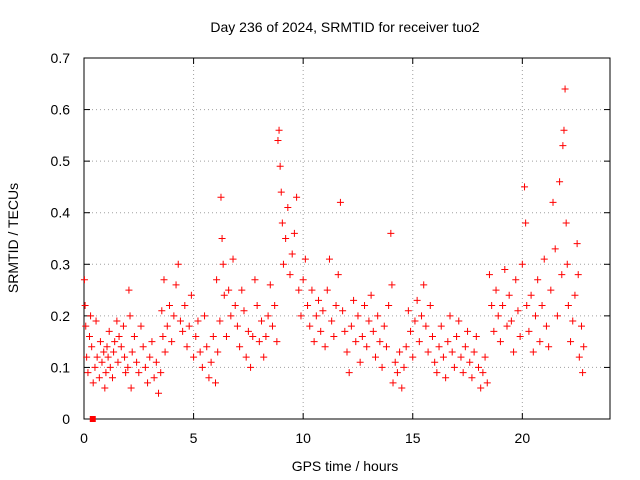 This screenshot has height=480, width=640. What do you see at coordinates (66, 419) in the screenshot?
I see `y-tick-label: 0` at bounding box center [66, 419].